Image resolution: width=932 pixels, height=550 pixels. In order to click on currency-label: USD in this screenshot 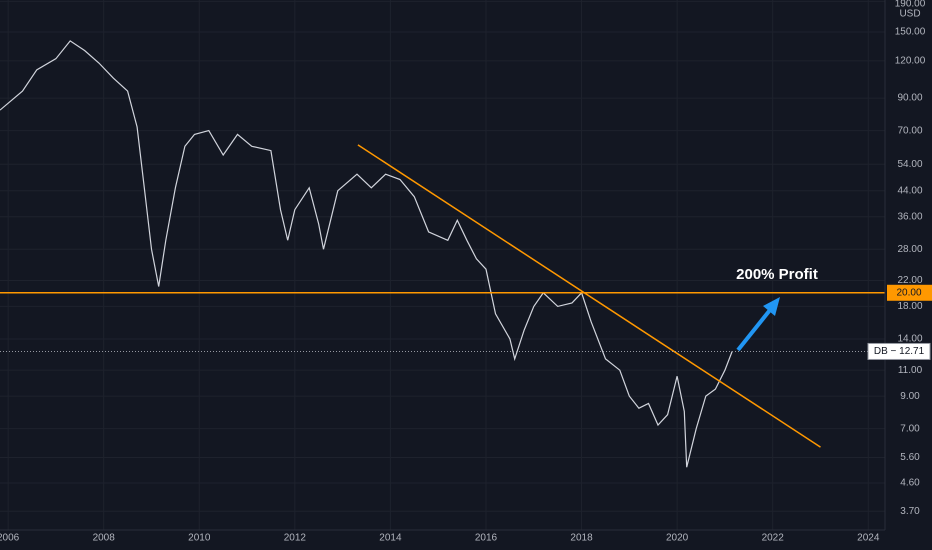, I will do `click(909, 14)`.